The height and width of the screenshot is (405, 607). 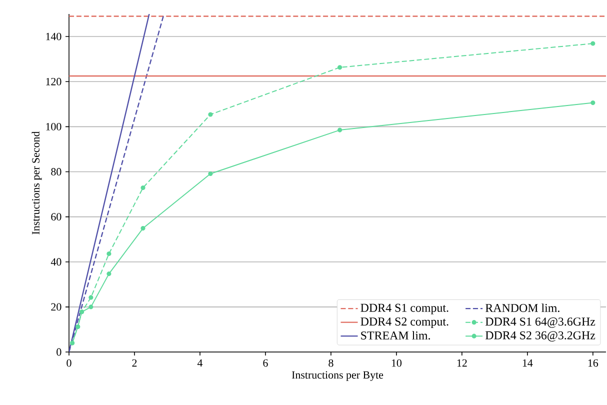 What do you see at coordinates (54, 36) in the screenshot?
I see `y-tick-label: 140` at bounding box center [54, 36].